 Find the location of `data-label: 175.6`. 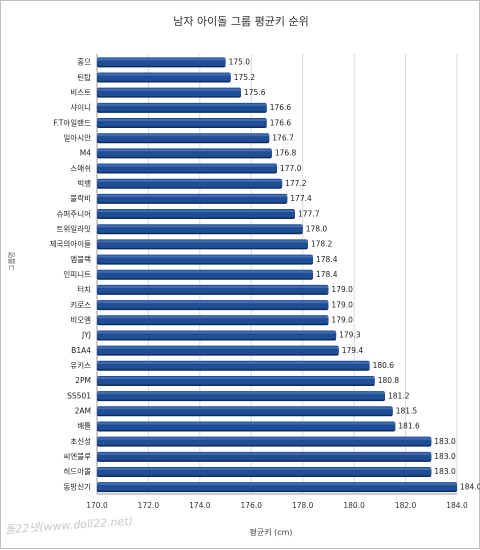

data-label: 175.6 is located at coordinates (255, 92).